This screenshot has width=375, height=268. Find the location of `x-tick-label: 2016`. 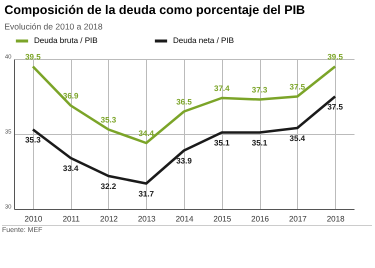

x-tick-label: 2016 is located at coordinates (260, 219).